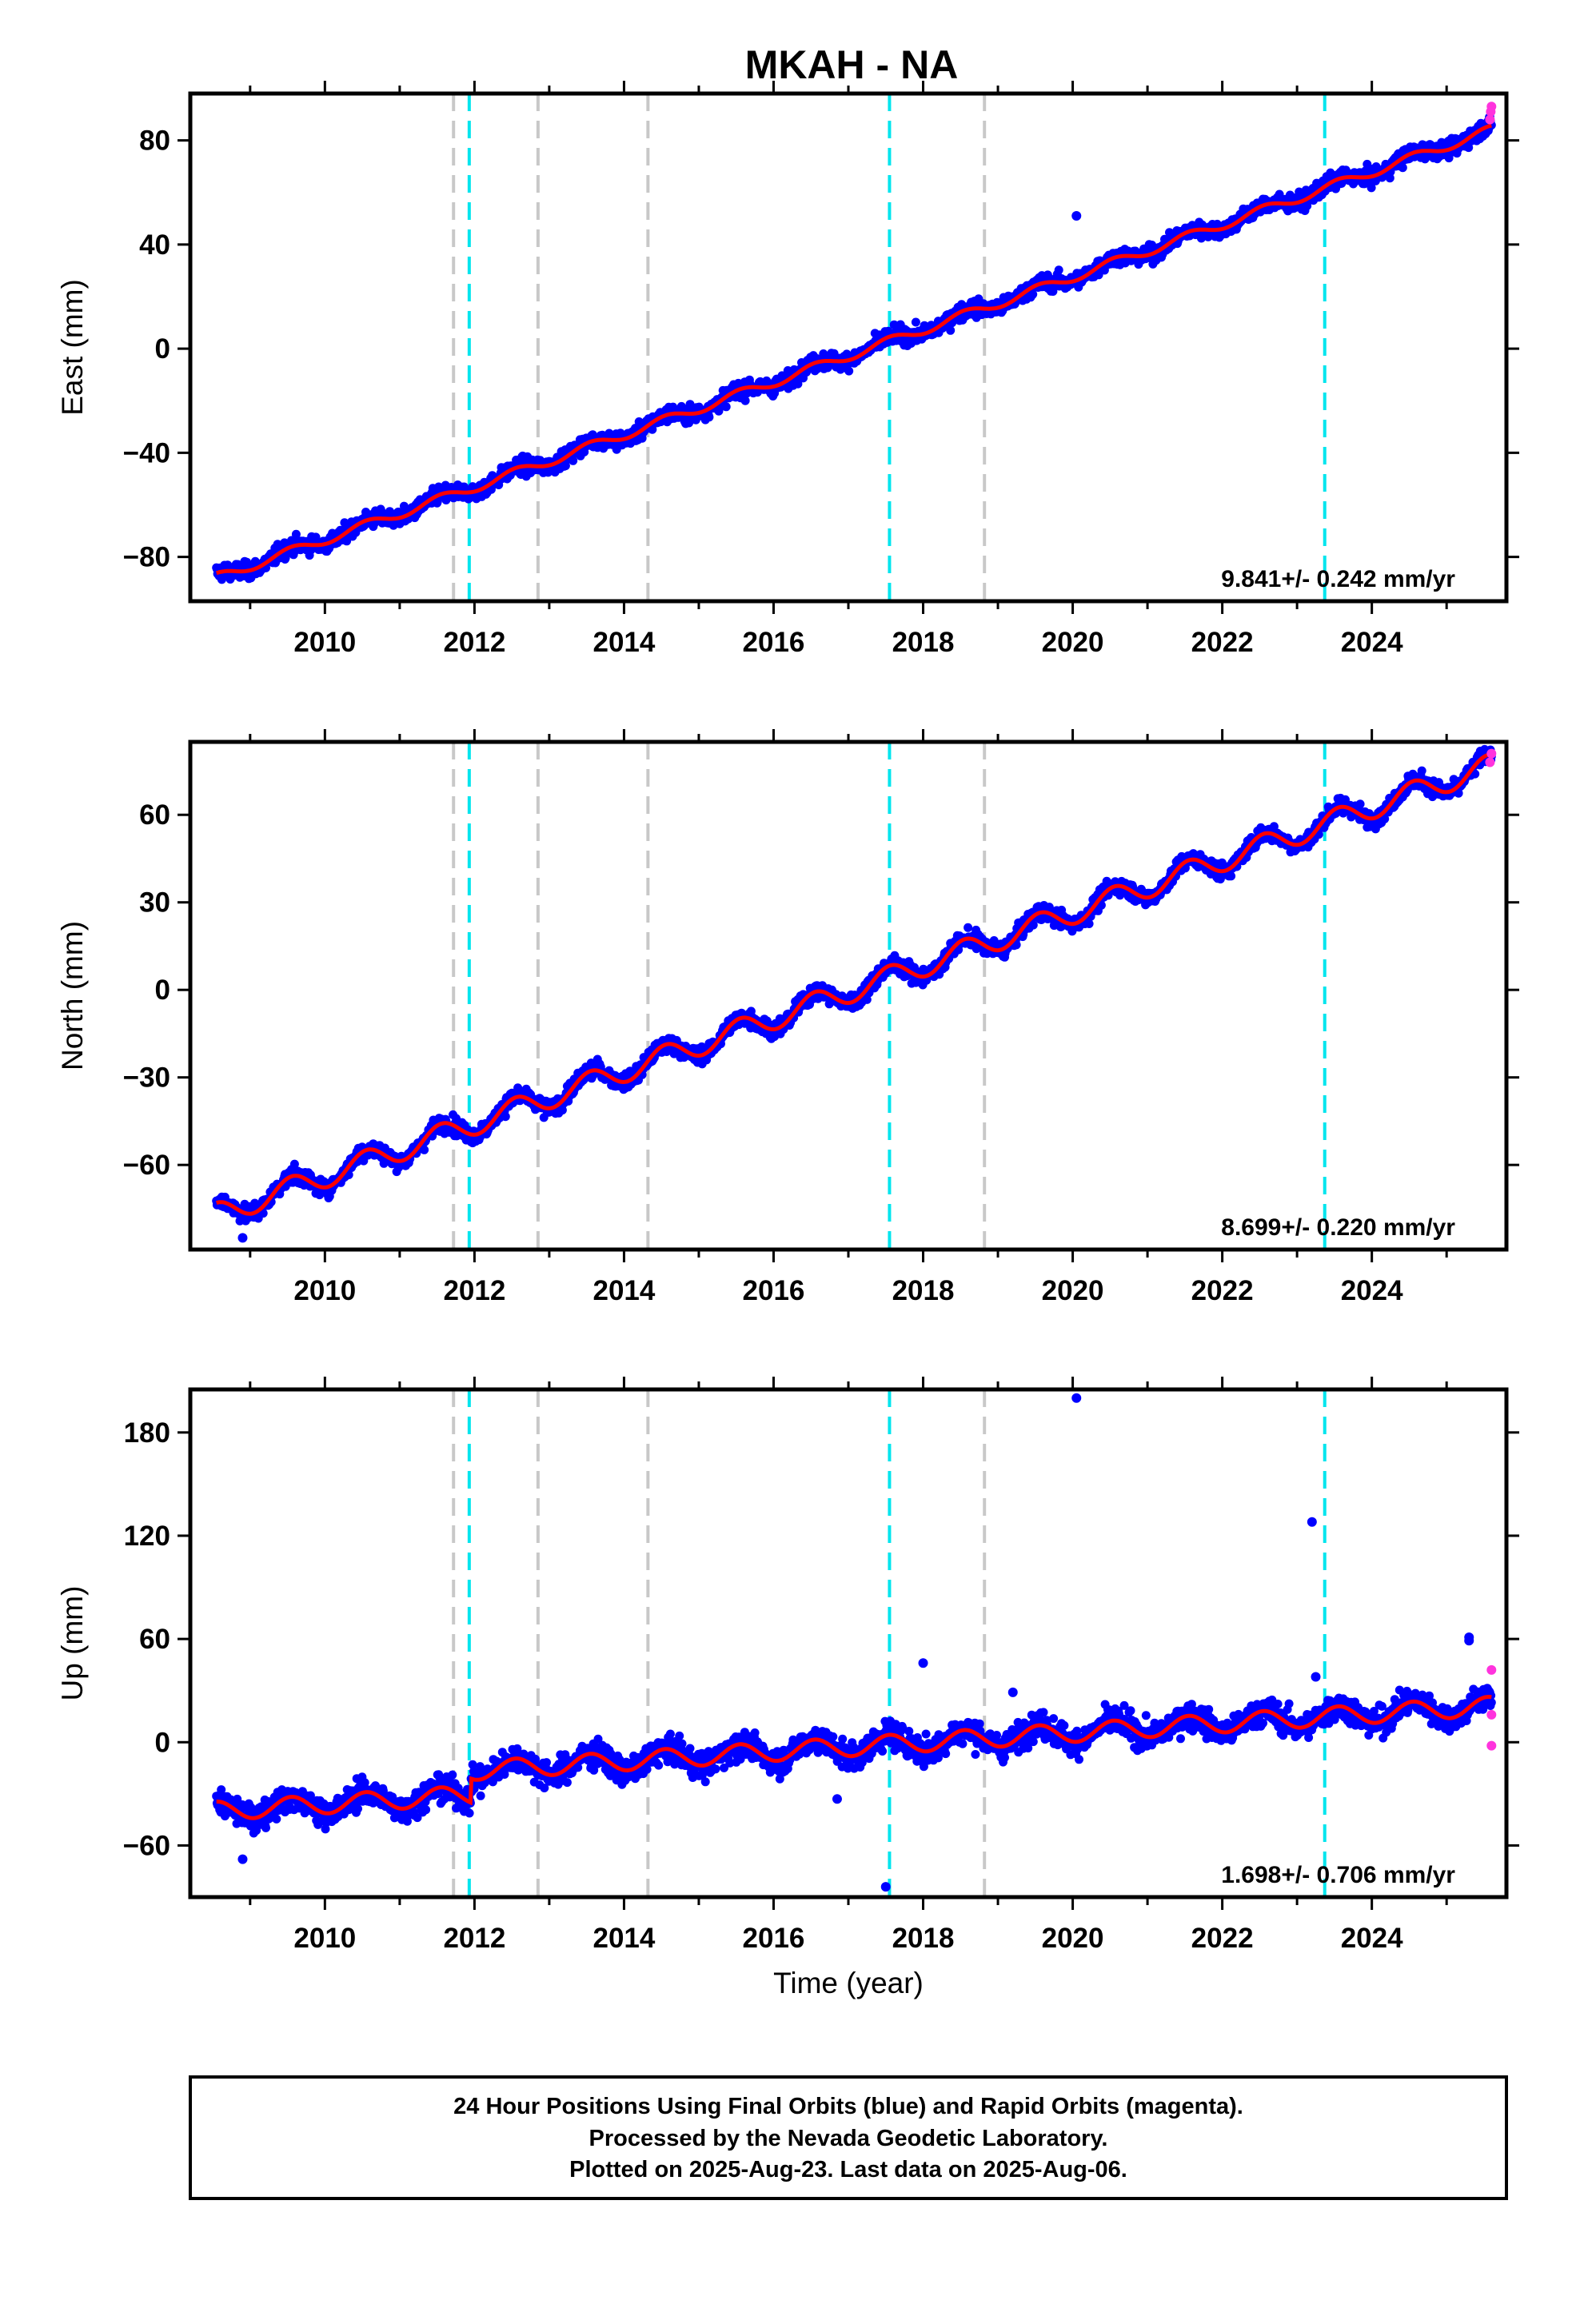 The width and height of the screenshot is (1580, 2324). What do you see at coordinates (72, 348) in the screenshot?
I see `east-y-axis-label: East (mm)` at bounding box center [72, 348].